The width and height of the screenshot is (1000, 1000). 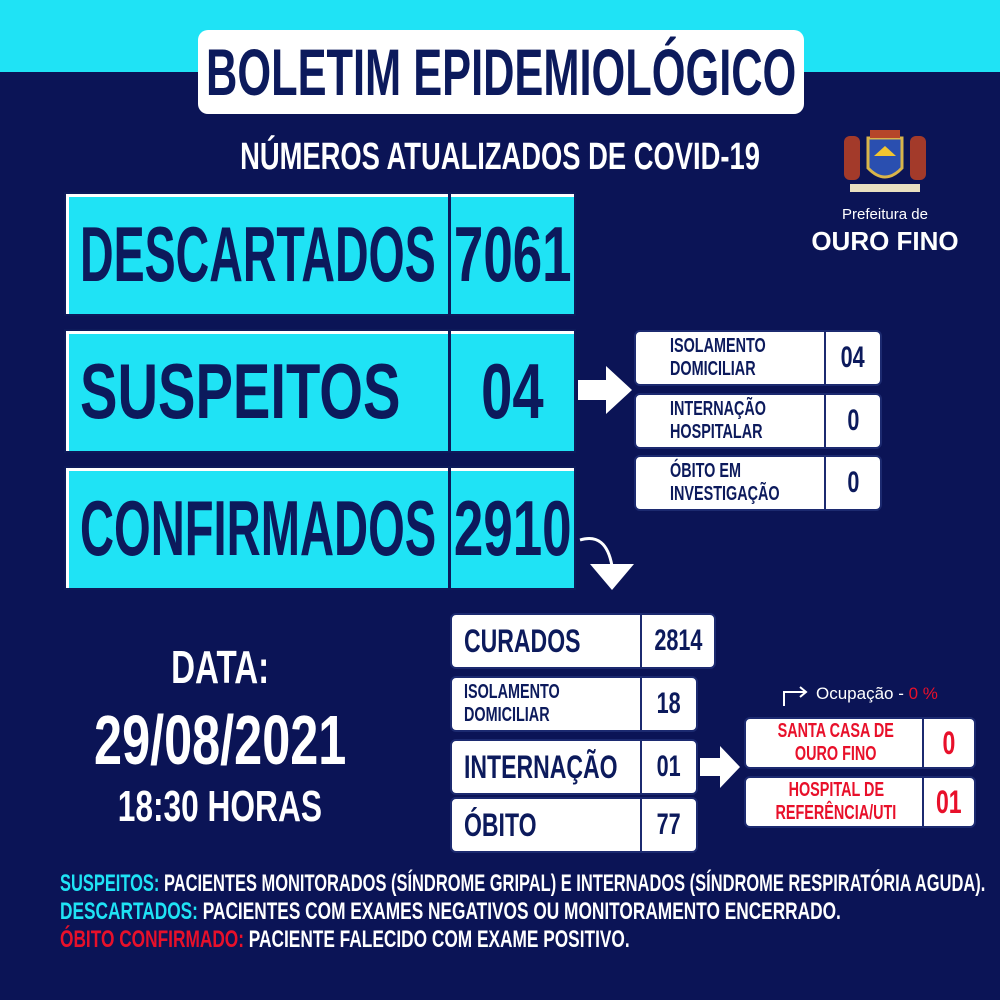 What do you see at coordinates (860, 693) in the screenshot?
I see `occupancy-label: Ocupação -` at bounding box center [860, 693].